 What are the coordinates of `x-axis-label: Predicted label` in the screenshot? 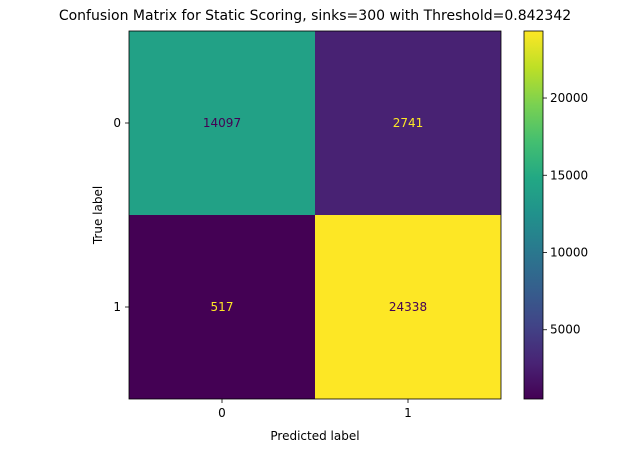 It's located at (314, 436).